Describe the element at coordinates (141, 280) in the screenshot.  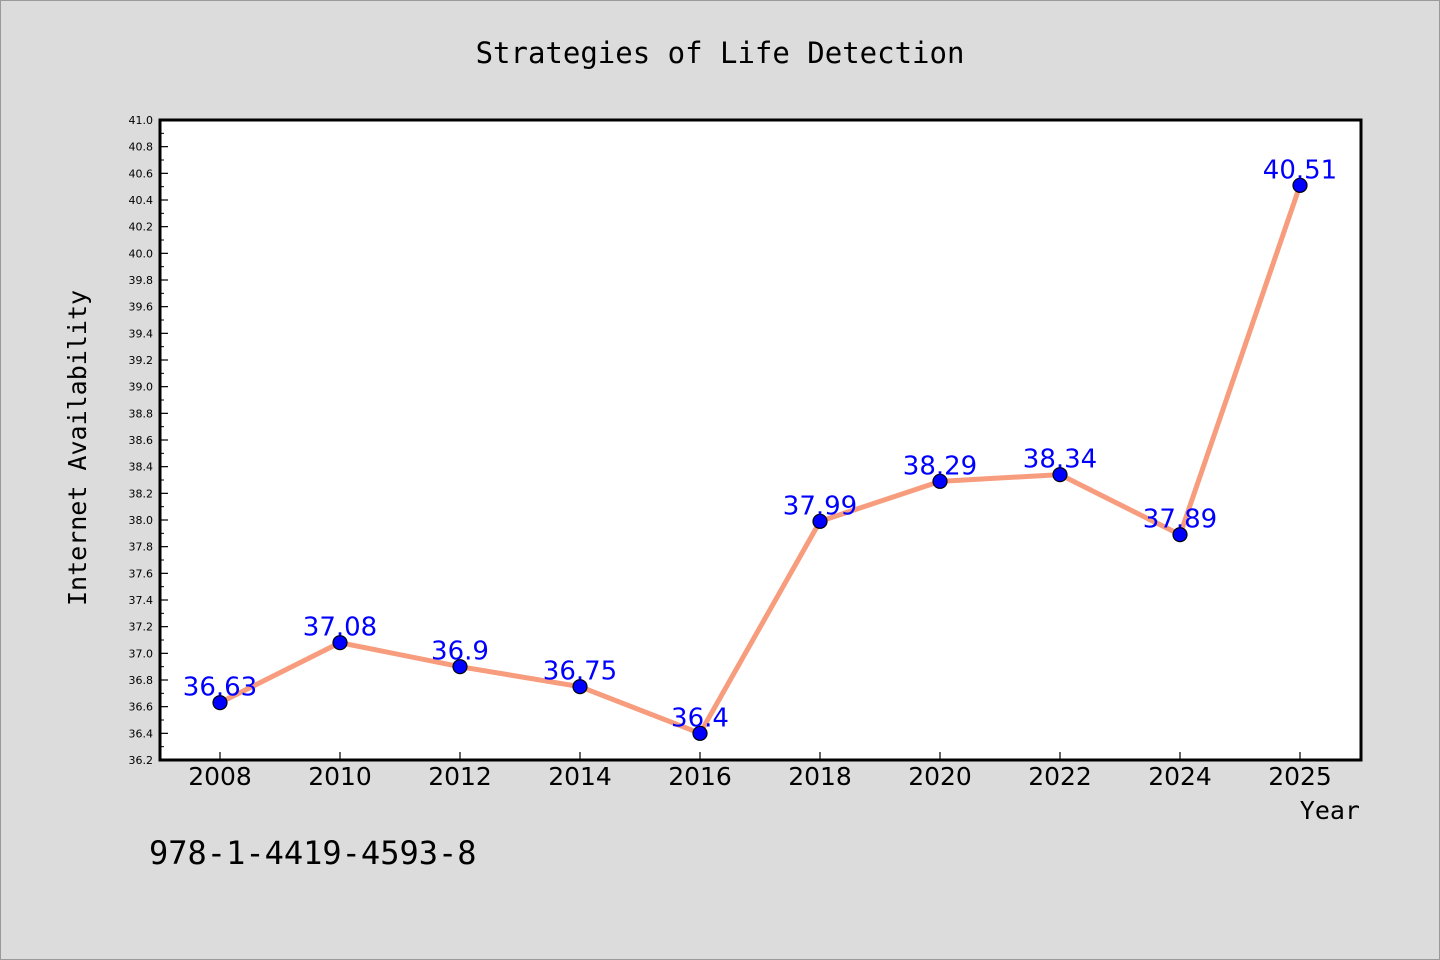
I see `y-tick-label: 39.8` at that location.